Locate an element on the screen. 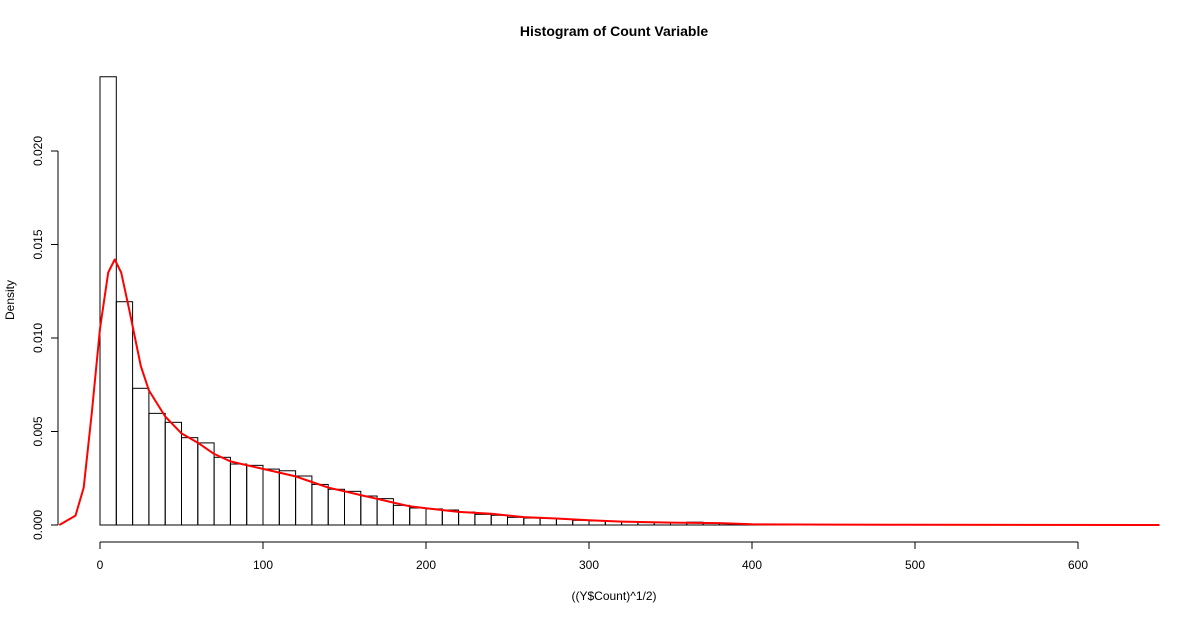 The image size is (1200, 622). x-tick-label: 500 is located at coordinates (915, 565).